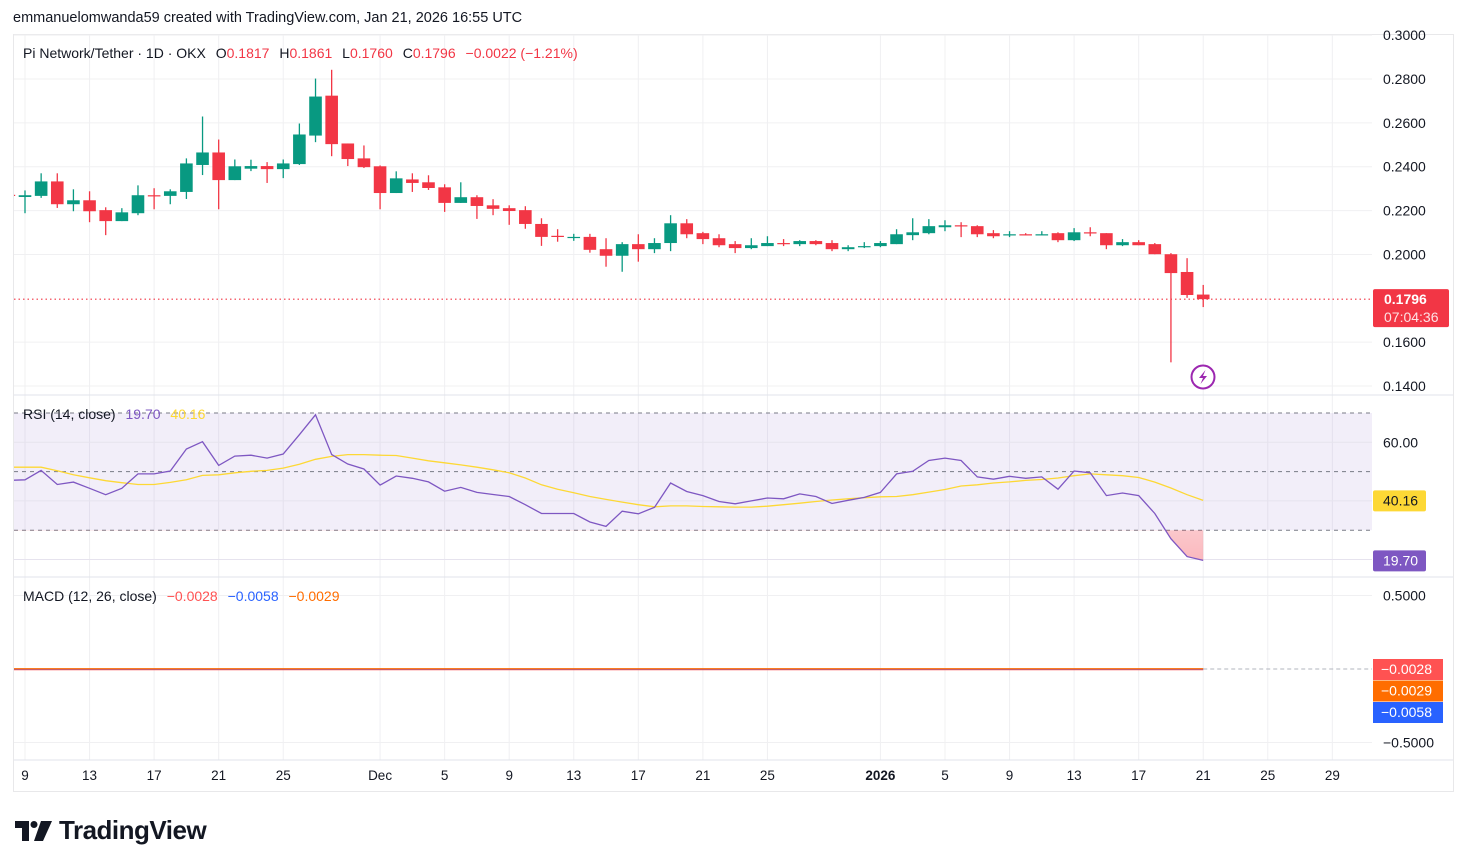 The image size is (1467, 868). I want to click on price-axis-label: 0.2600, so click(1404, 123).